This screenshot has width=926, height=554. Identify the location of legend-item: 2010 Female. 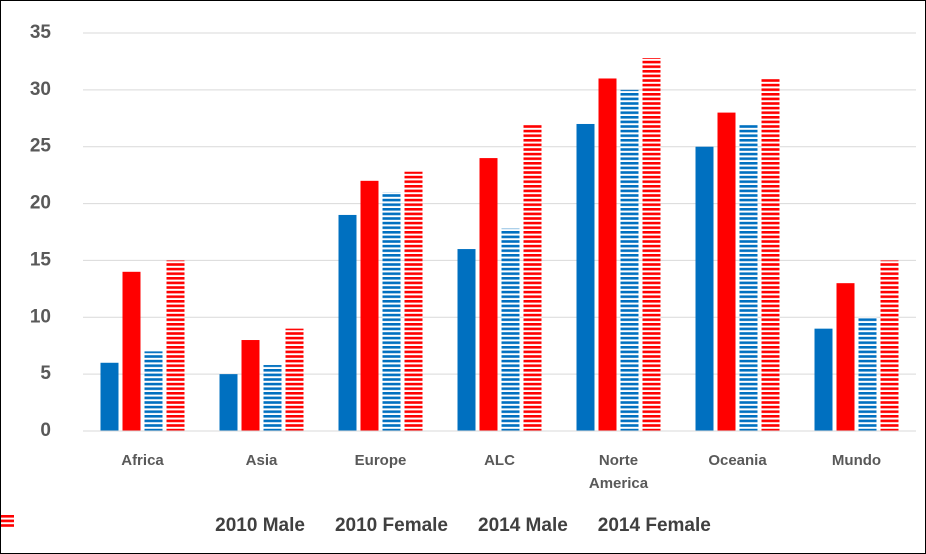
(224, 526).